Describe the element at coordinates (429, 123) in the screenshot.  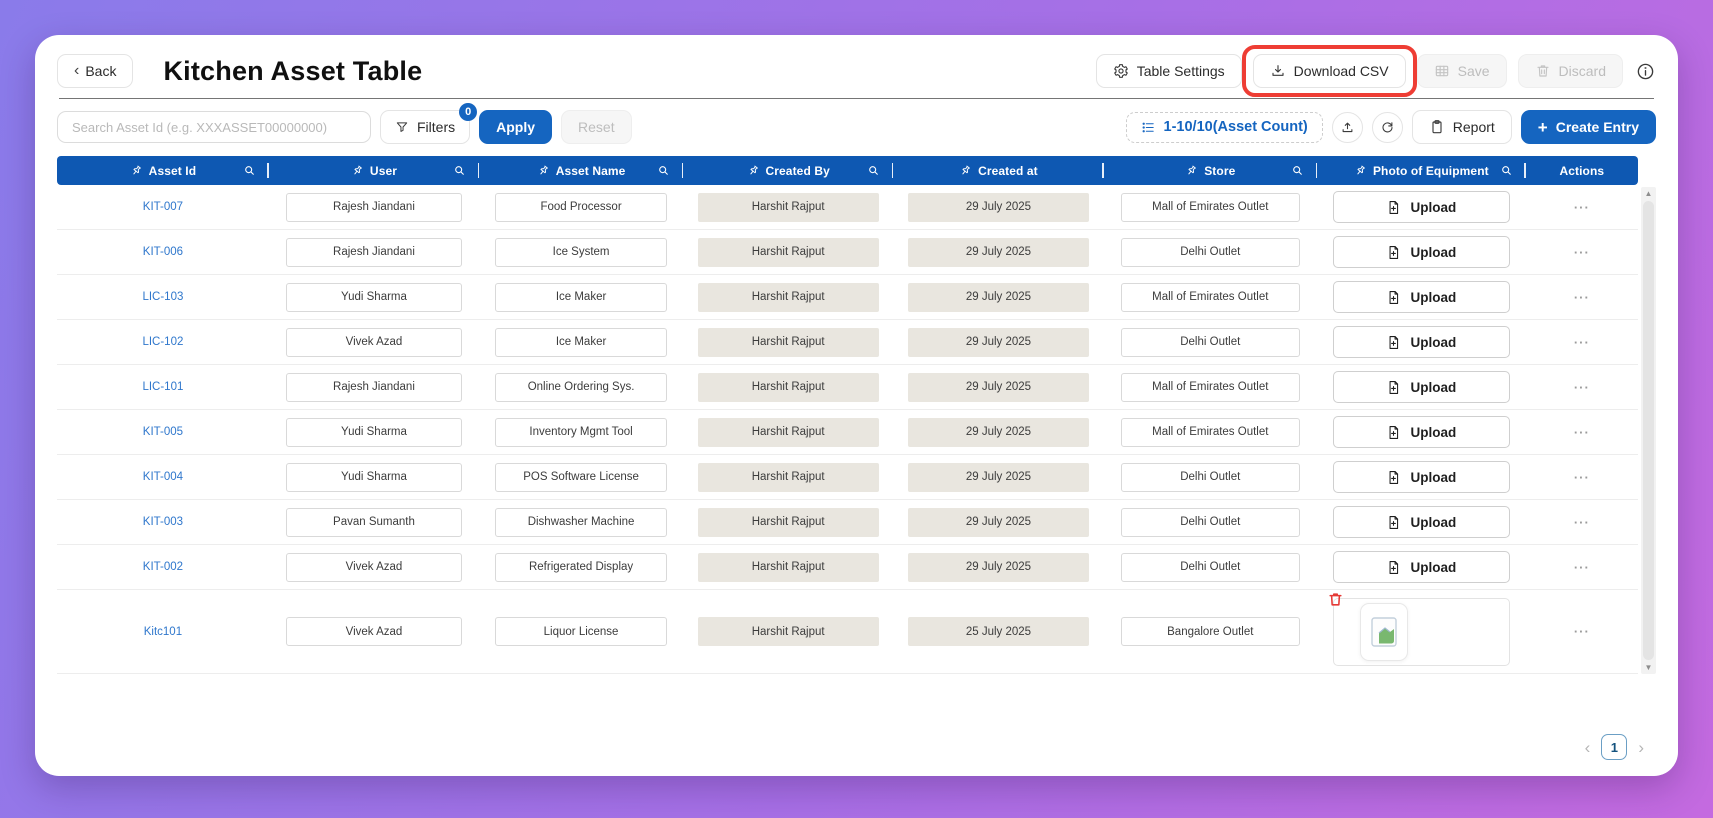
I see `filters-button: Filters 0` at that location.